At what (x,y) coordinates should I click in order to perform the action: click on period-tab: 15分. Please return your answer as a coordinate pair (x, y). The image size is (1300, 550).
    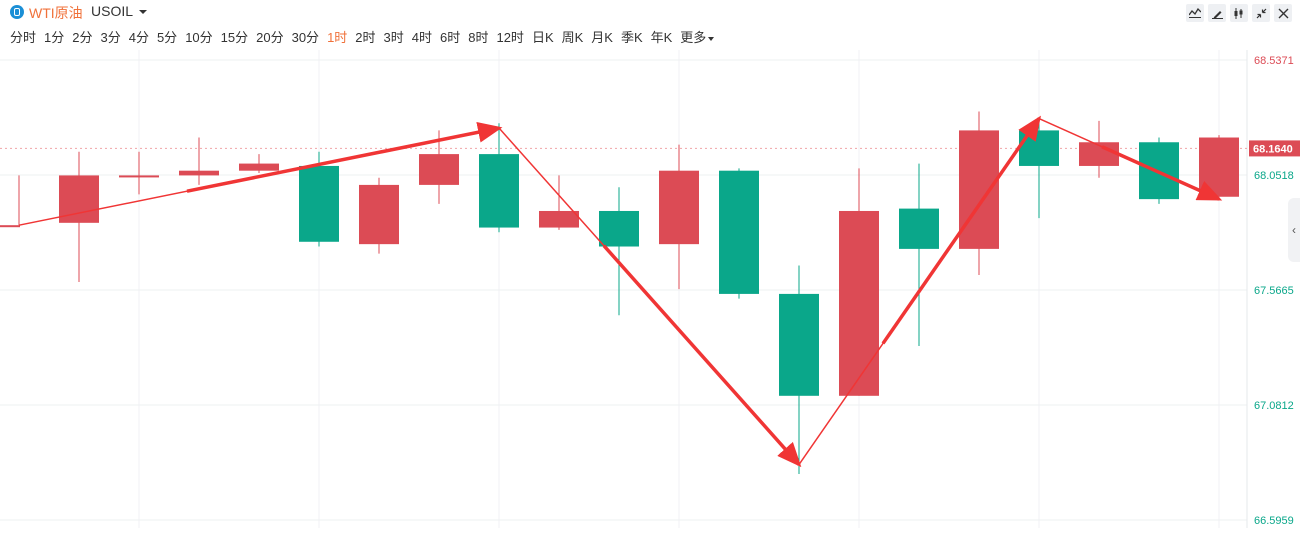
    Looking at the image, I should click on (234, 37).